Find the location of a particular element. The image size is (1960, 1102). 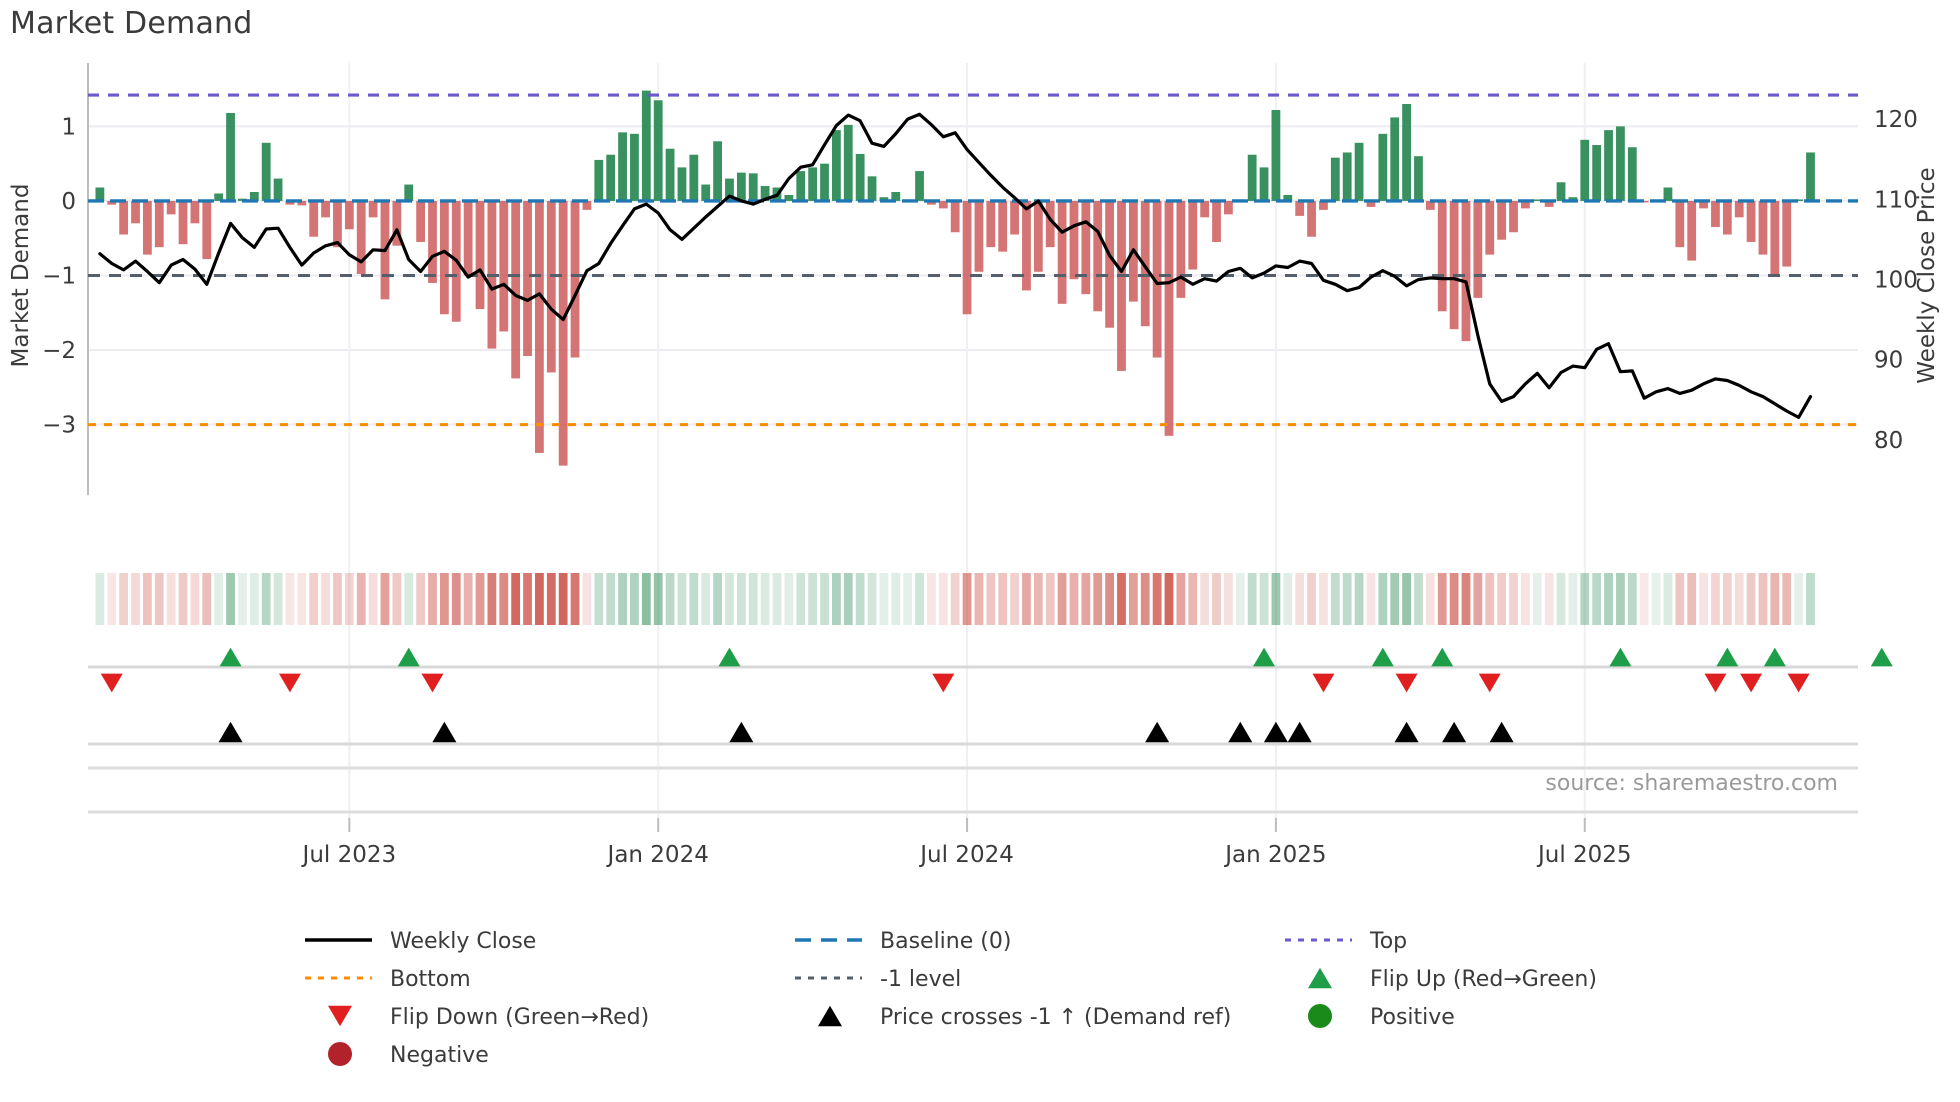

x-tick-label: Jul 2024 is located at coordinates (966, 855).